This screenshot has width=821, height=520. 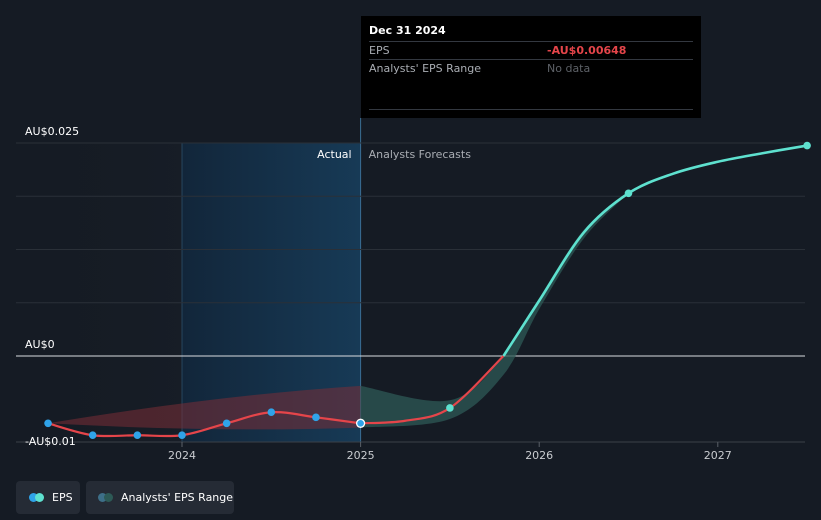 I want to click on tooltip-divider, so click(x=531, y=109).